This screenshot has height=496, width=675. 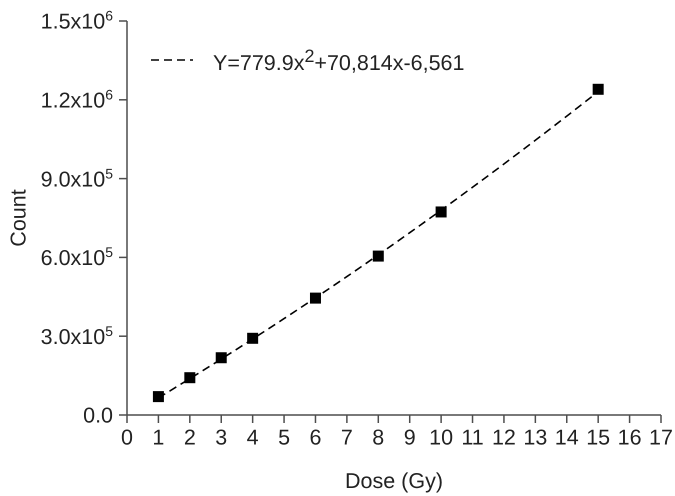 What do you see at coordinates (252, 437) in the screenshot?
I see `x-tick-label: 4` at bounding box center [252, 437].